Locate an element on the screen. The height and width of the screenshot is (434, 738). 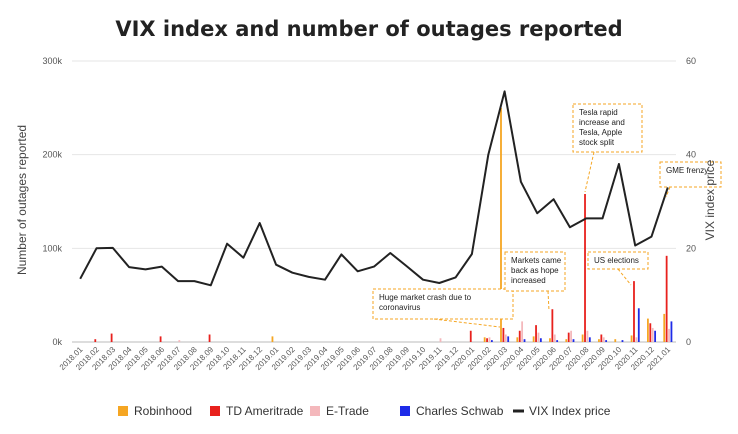
annotation-text: increase and is located at coordinates (602, 122).